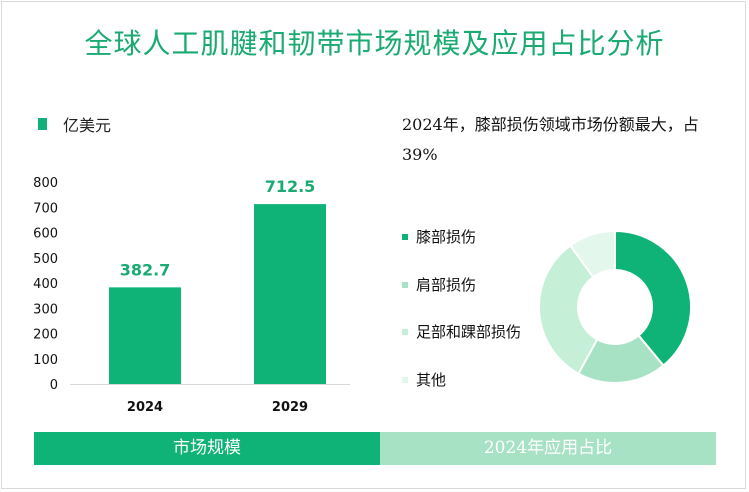 The width and height of the screenshot is (749, 492). Describe the element at coordinates (145, 335) in the screenshot. I see `bar-2024` at that location.